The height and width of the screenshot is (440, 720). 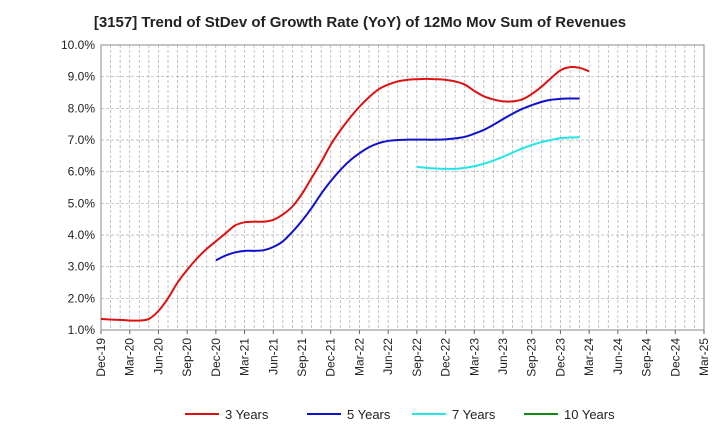 What do you see at coordinates (388, 356) in the screenshot?
I see `x-tick-label: Jun-22` at bounding box center [388, 356].